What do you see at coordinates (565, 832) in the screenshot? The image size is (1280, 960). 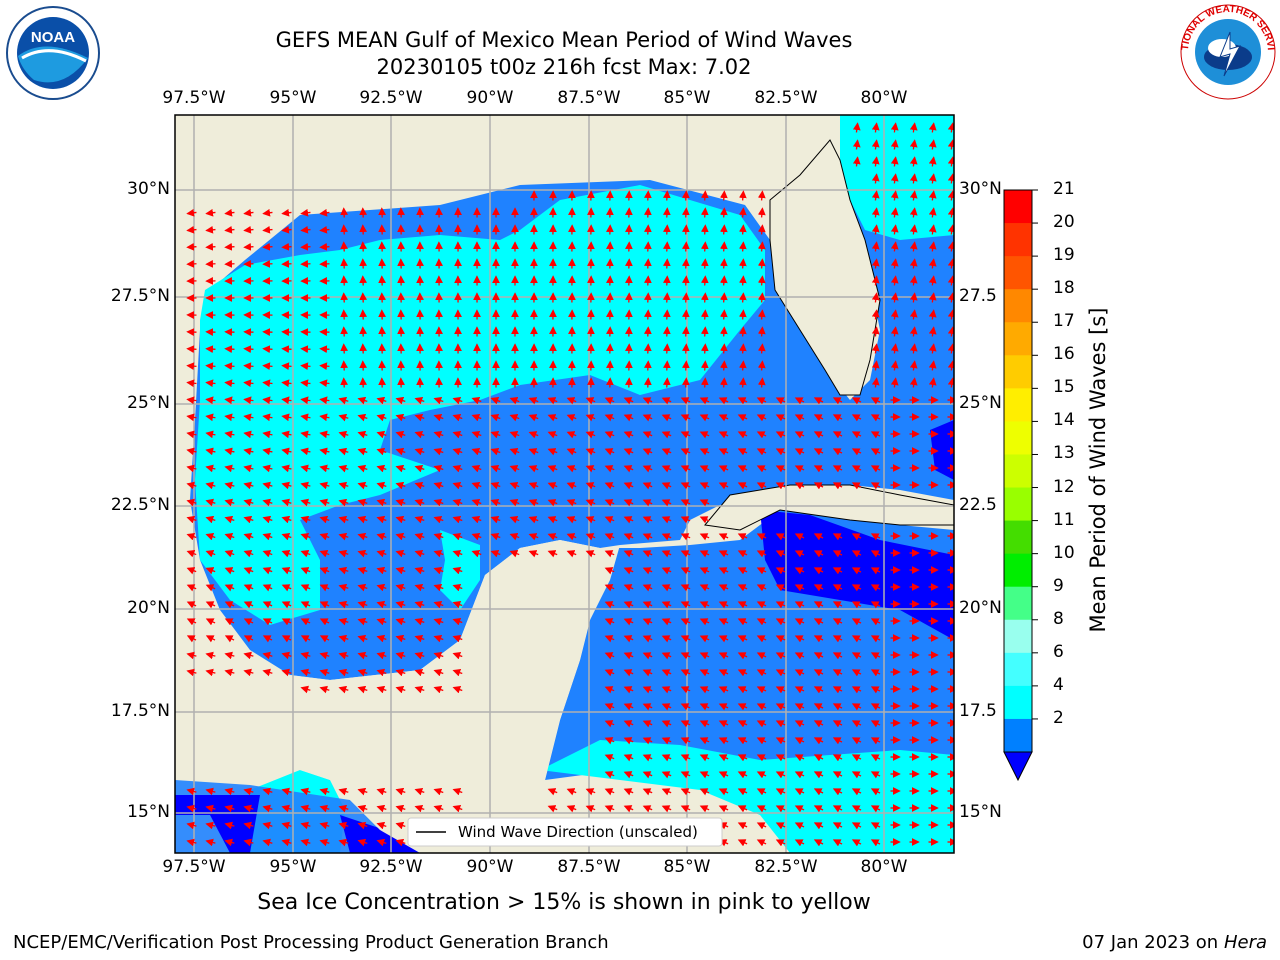 I see `map-legend` at bounding box center [565, 832].